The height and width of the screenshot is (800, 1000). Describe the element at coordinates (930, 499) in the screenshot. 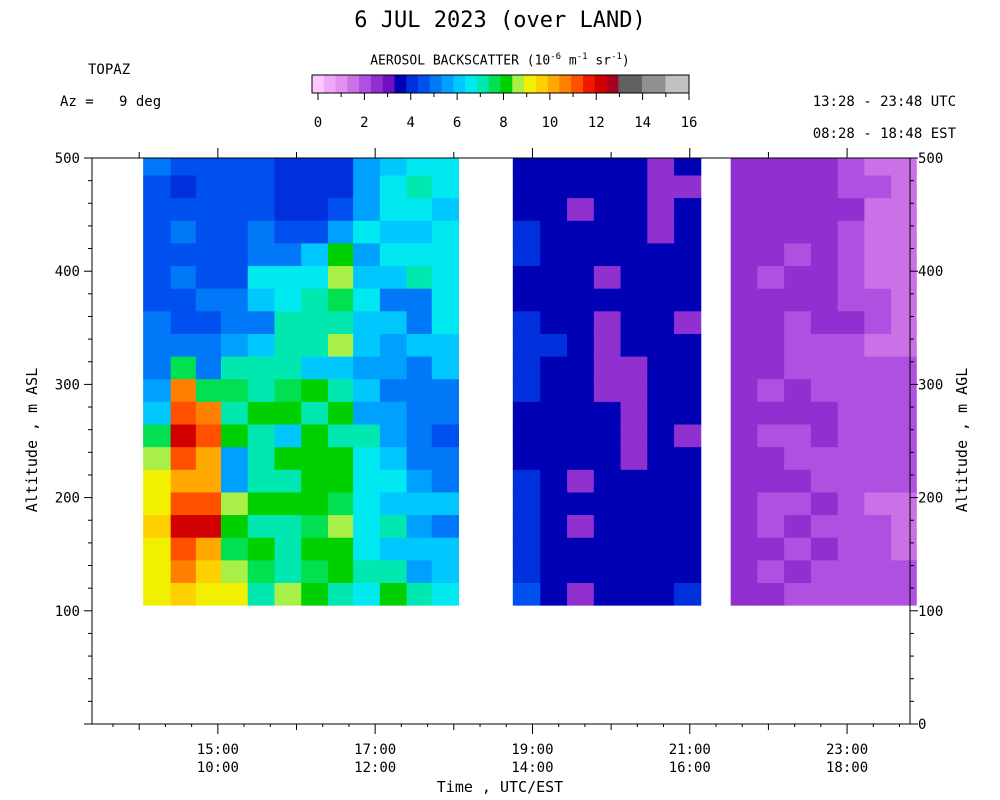

I see `y-tick-label-right: 200` at that location.